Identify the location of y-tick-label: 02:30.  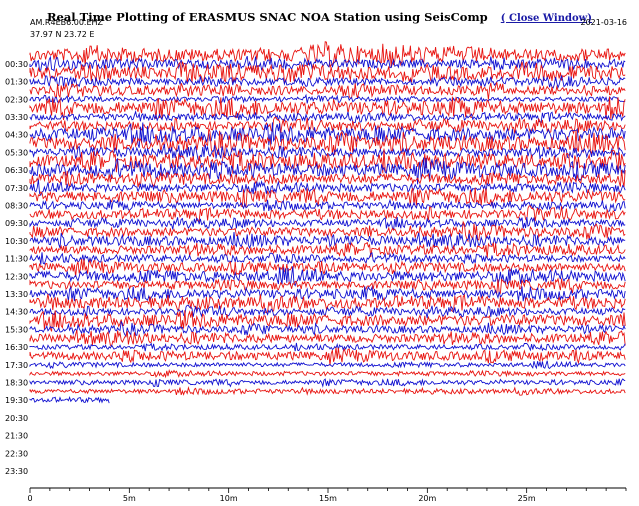
(16, 99).